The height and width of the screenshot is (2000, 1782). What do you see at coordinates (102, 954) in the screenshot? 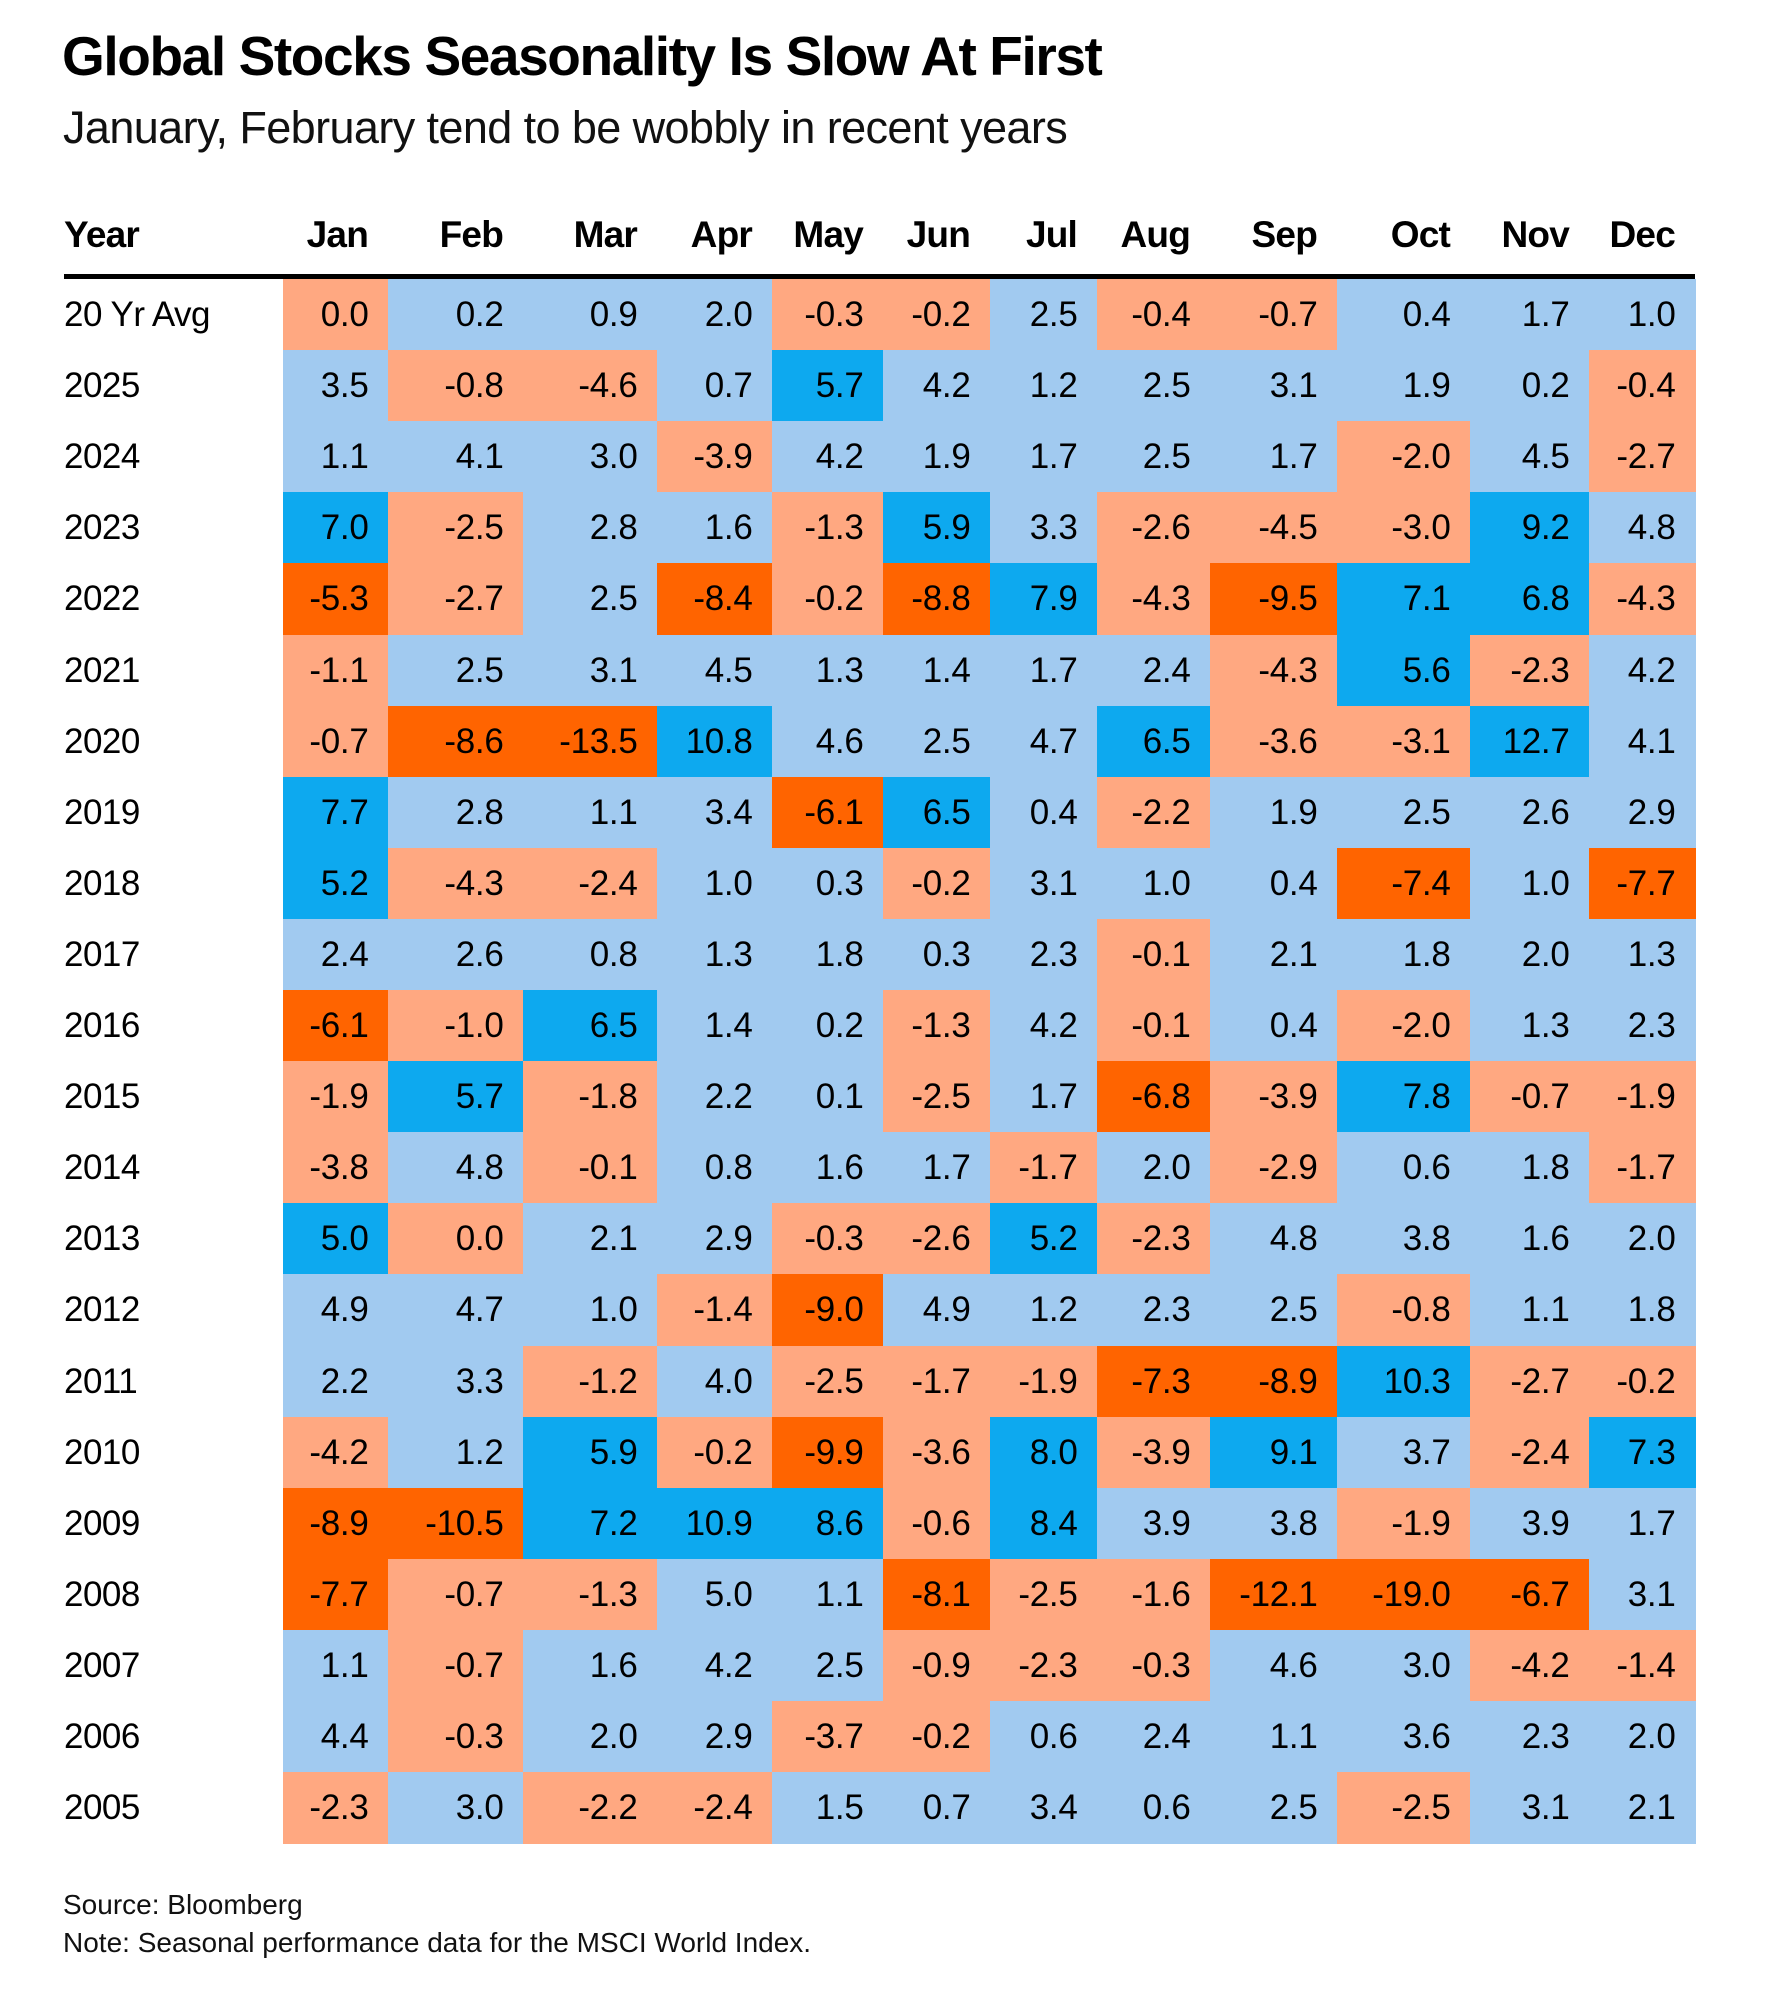
I see `row-label: 2017` at bounding box center [102, 954].